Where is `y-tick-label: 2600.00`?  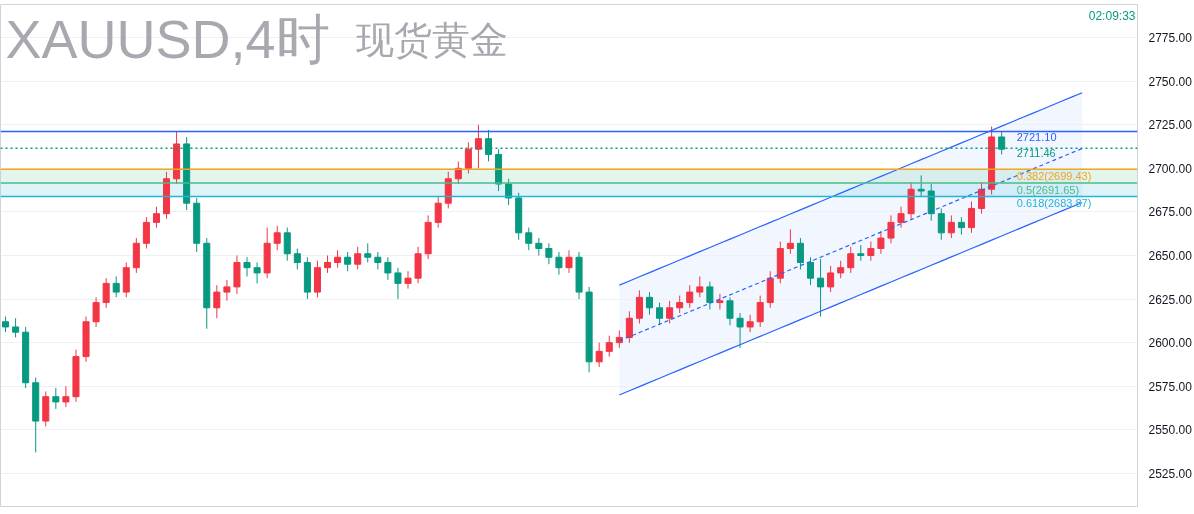
y-tick-label: 2600.00 is located at coordinates (1170, 343).